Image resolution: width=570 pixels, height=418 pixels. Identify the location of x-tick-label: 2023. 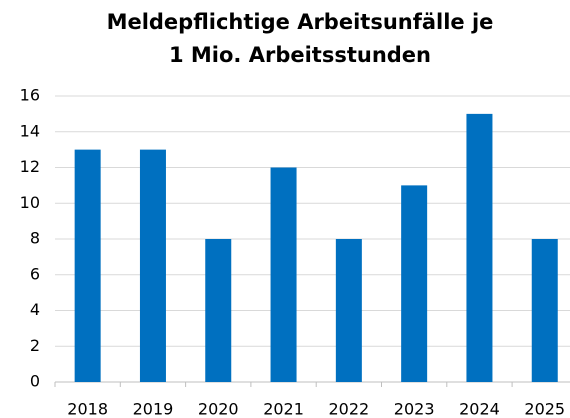
(414, 409).